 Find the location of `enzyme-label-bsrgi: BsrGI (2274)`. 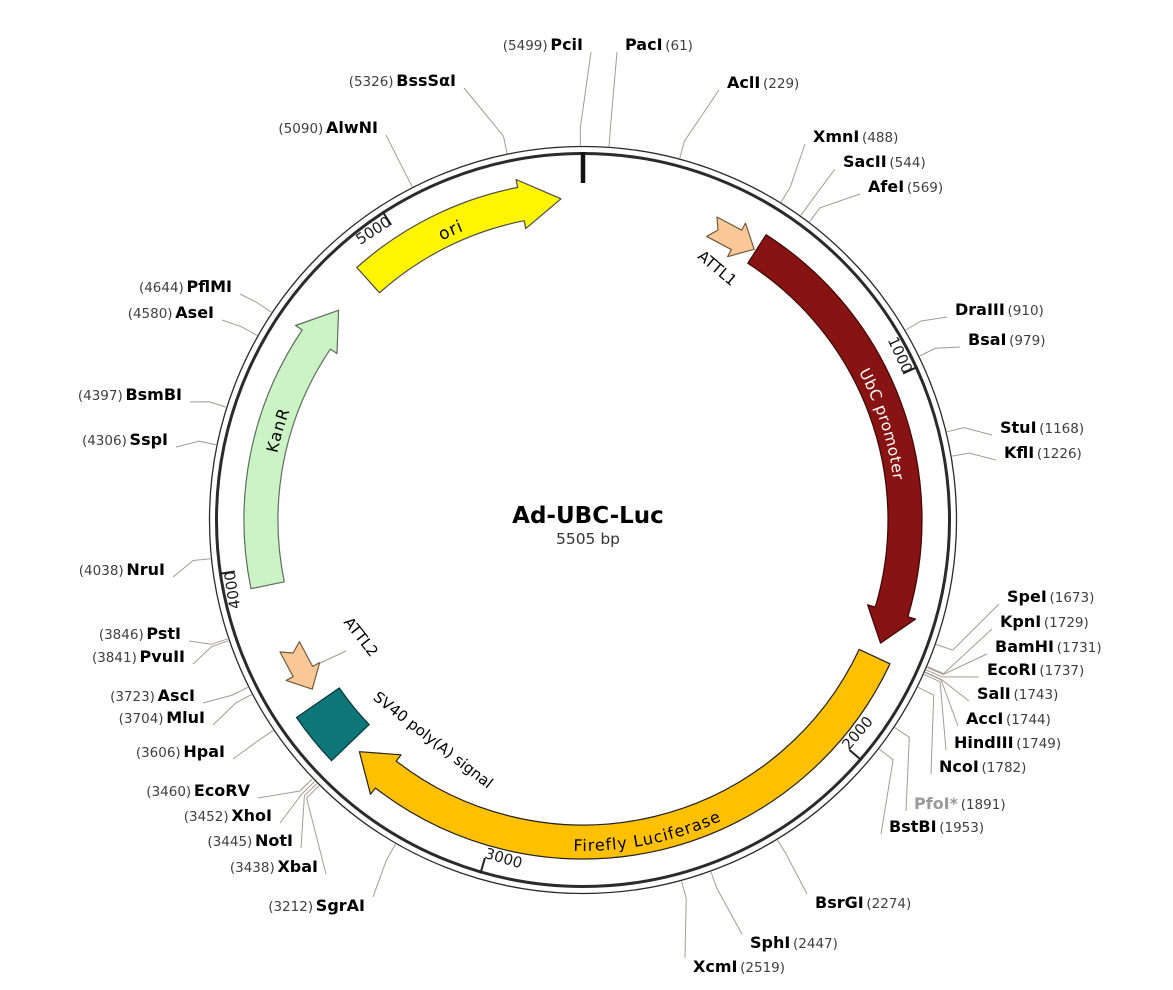

enzyme-label-bsrgi: BsrGI (2274) is located at coordinates (863, 902).